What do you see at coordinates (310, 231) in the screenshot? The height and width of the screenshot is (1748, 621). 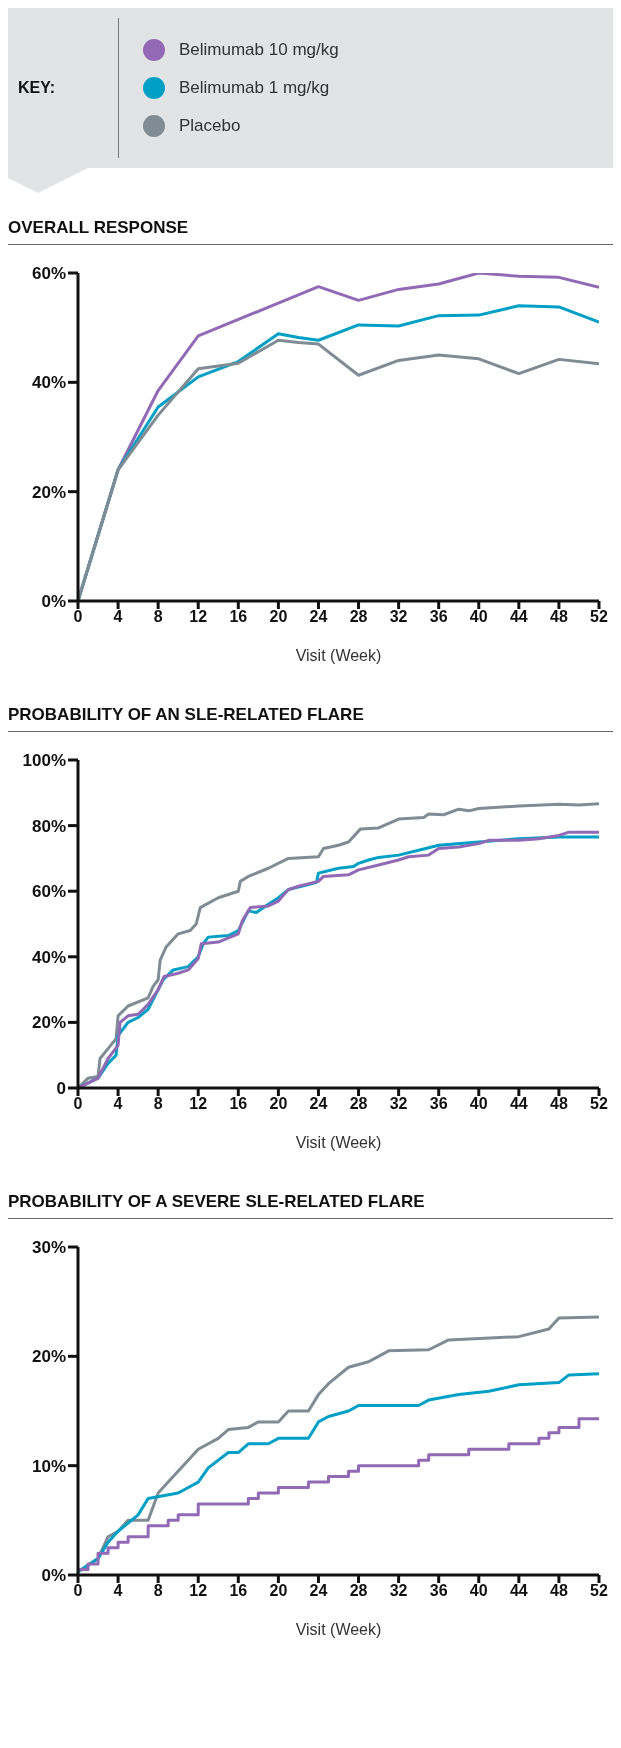 I see `chart-title: OVERALL RESPONSE` at bounding box center [310, 231].